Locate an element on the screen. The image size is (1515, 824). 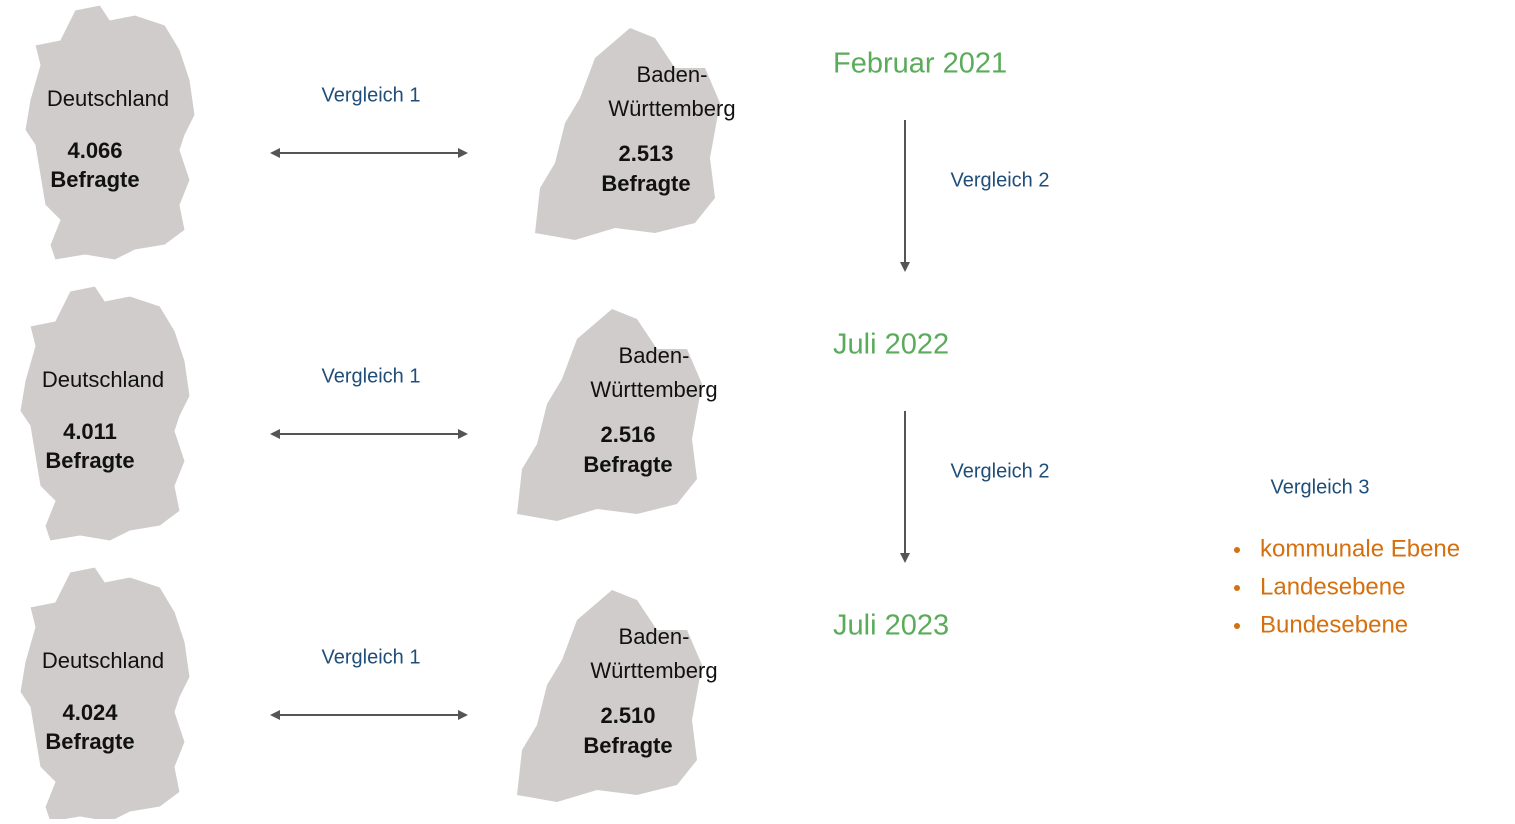
state-count: 2.510 is located at coordinates (627, 715).